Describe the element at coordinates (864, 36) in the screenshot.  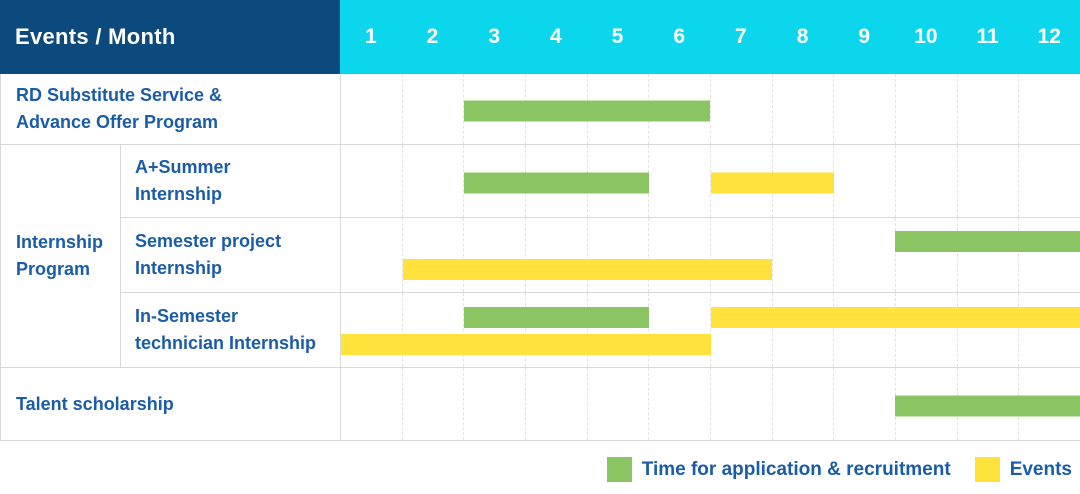
I see `month-header-9: 9` at that location.